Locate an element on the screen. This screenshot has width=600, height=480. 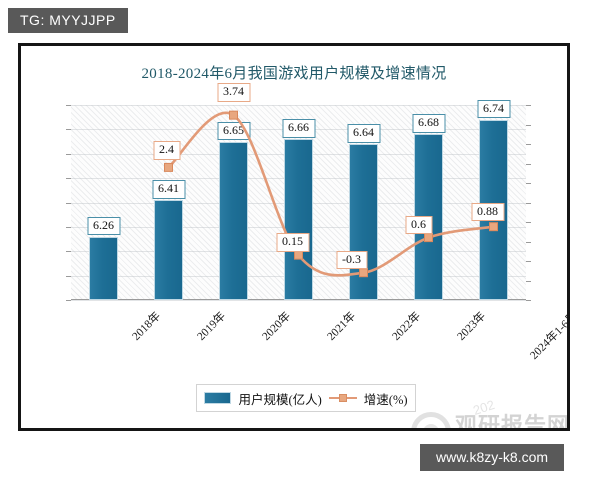
growth-value-label: 0.88 is located at coordinates (487, 212).